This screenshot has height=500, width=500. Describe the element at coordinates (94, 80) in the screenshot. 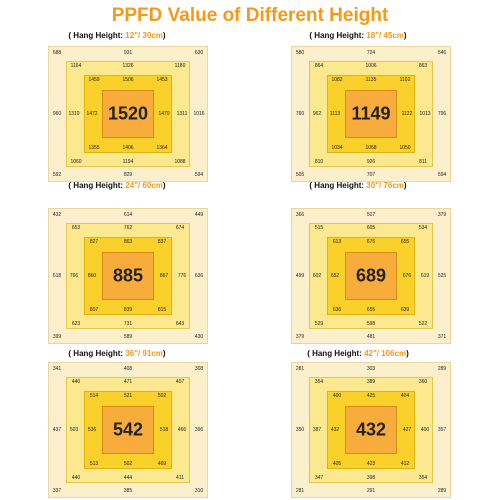

I see `ring2-value: 1459` at that location.